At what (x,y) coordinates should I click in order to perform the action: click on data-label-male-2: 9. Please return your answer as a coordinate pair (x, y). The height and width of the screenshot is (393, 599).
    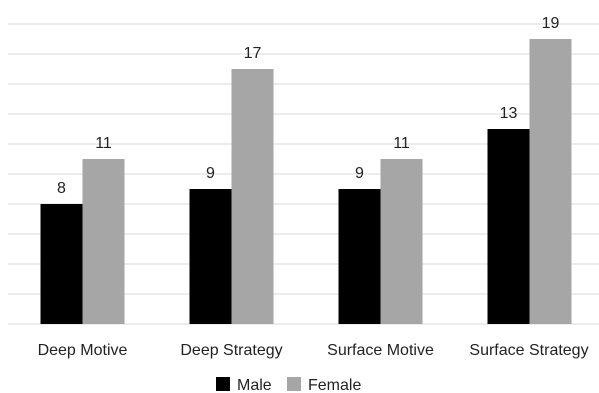
    Looking at the image, I should click on (210, 173).